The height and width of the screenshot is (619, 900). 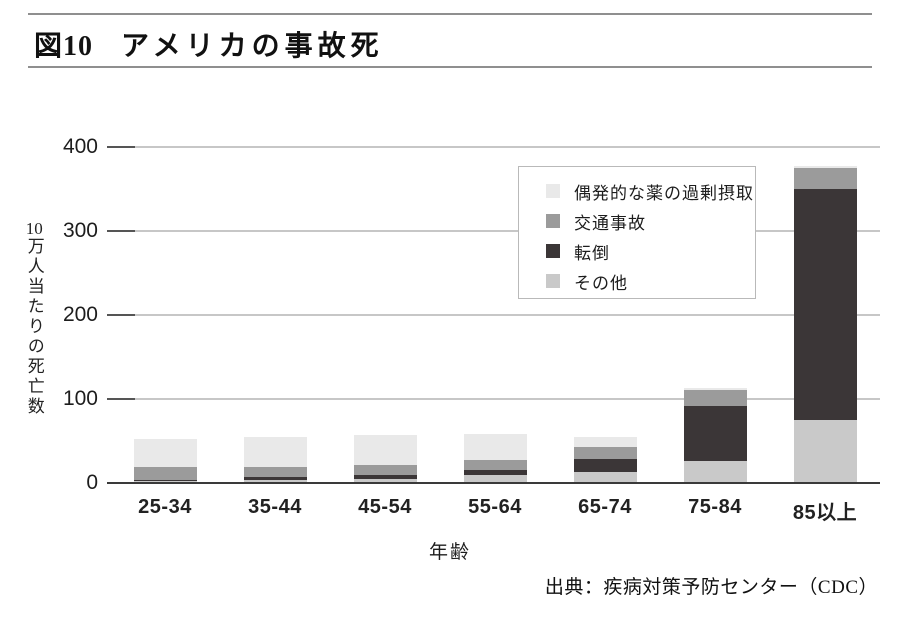 I want to click on bar-segment-85以上-交通事故, so click(x=825, y=178).